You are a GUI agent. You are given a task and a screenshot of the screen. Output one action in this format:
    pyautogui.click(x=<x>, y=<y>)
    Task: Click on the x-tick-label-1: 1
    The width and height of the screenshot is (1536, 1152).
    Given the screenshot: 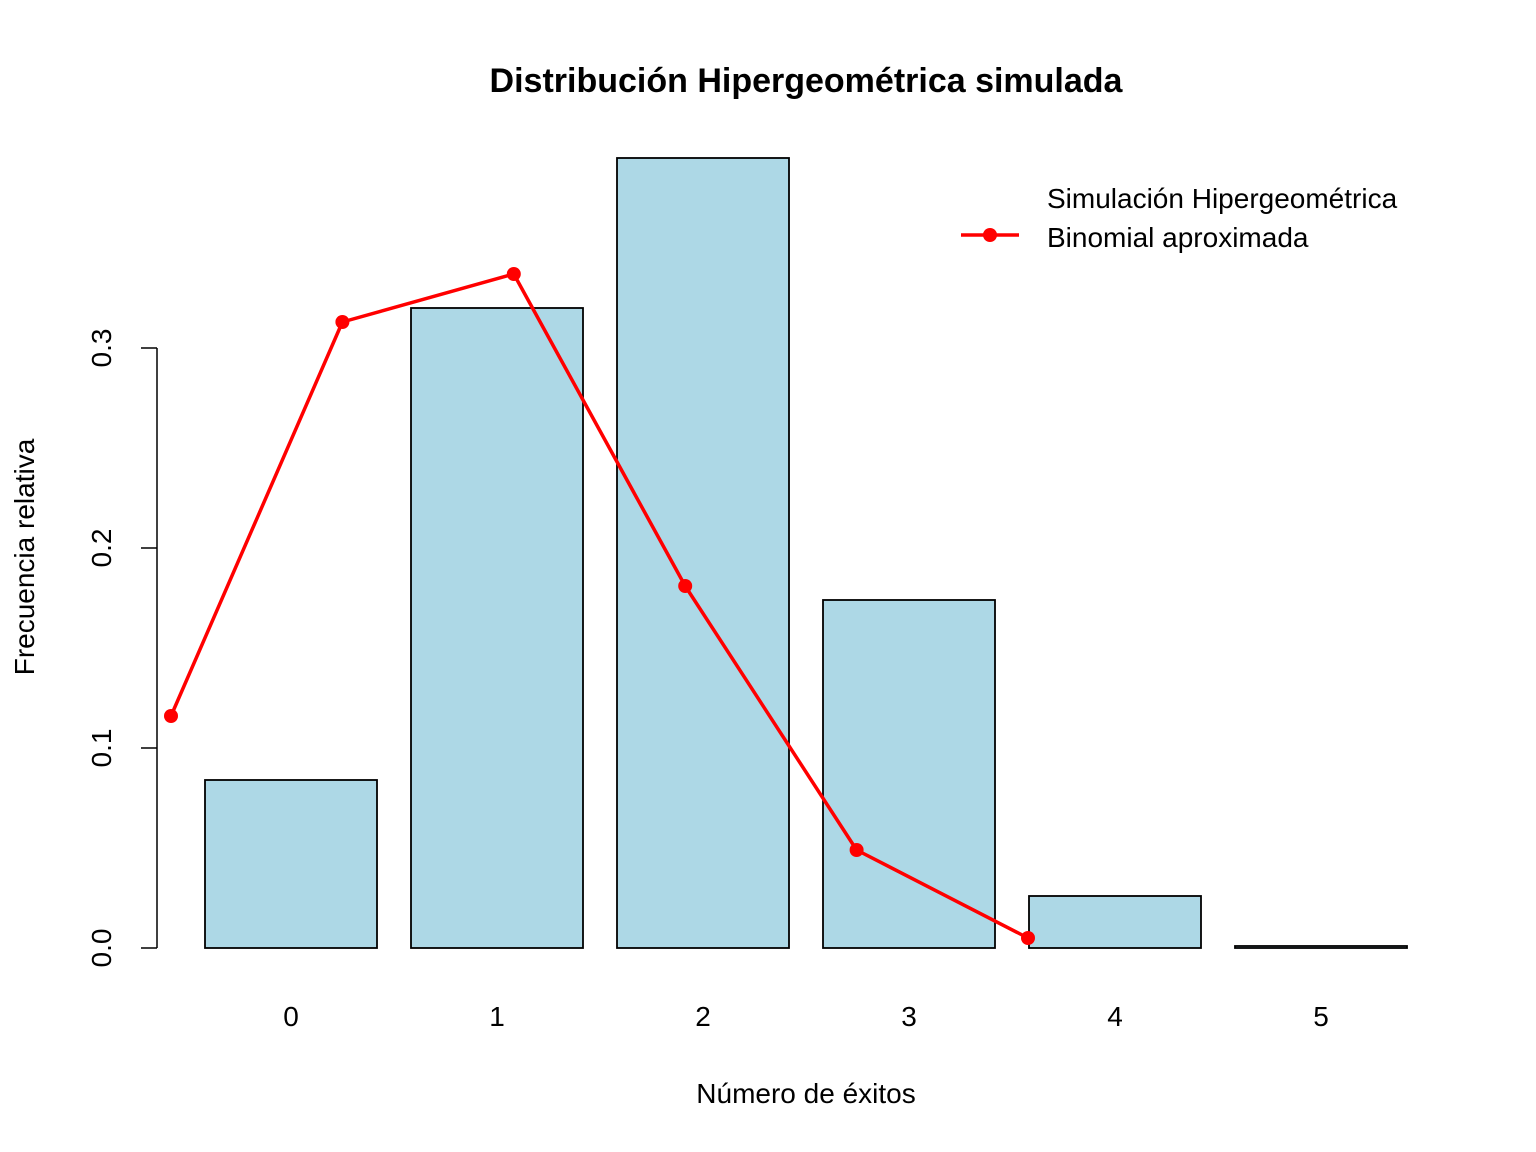 What is the action you would take?
    pyautogui.click(x=497, y=1016)
    